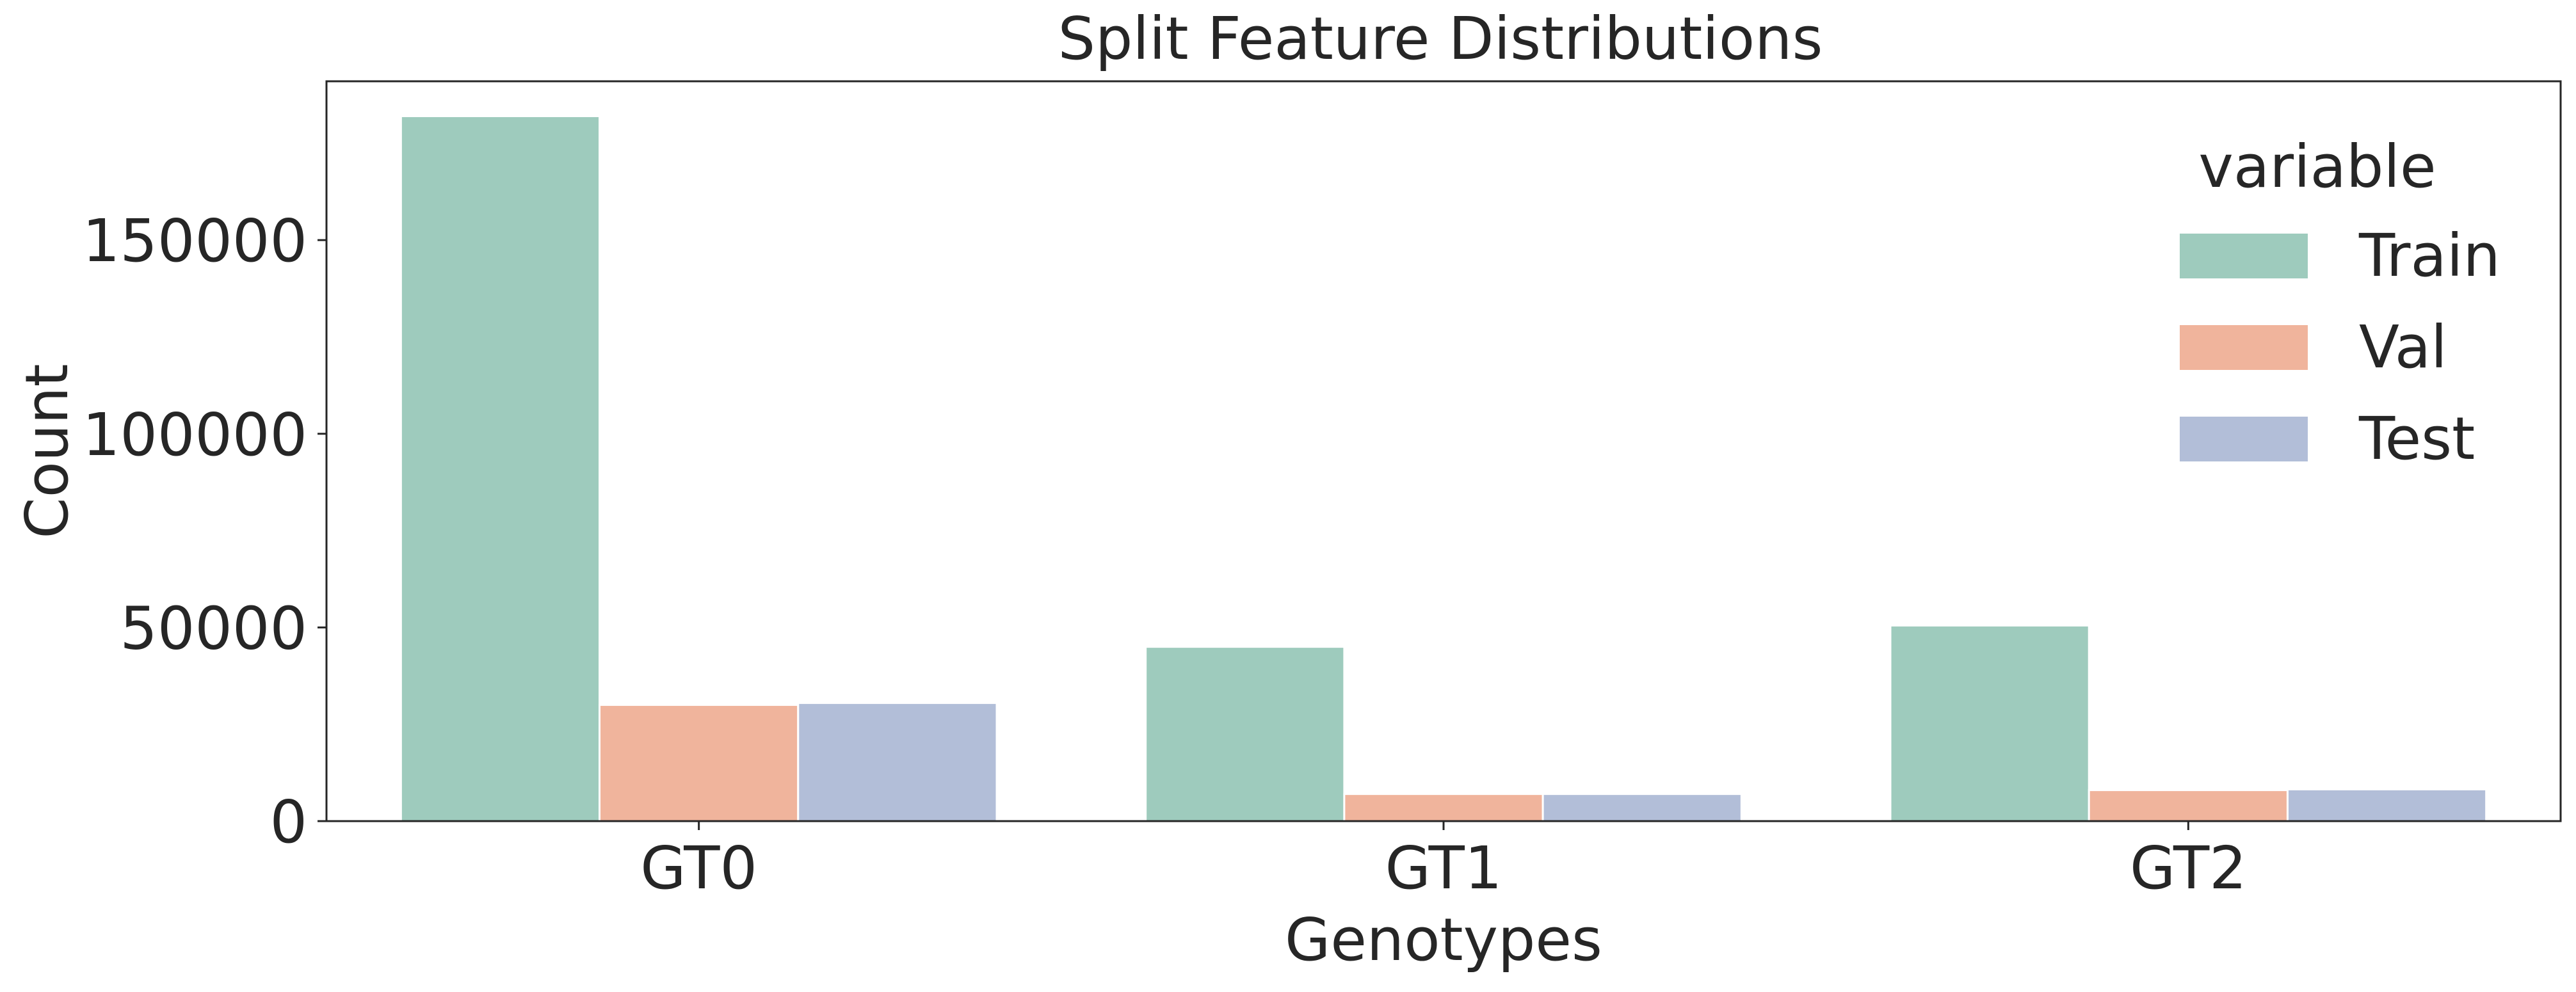 Image resolution: width=2576 pixels, height=992 pixels. Describe the element at coordinates (204, 531) in the screenshot. I see `y-axis-ticks: 0 50000 100000 150000` at that location.